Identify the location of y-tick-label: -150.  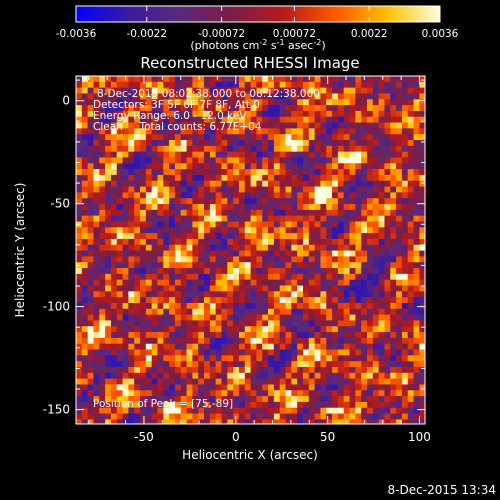
(56, 410).